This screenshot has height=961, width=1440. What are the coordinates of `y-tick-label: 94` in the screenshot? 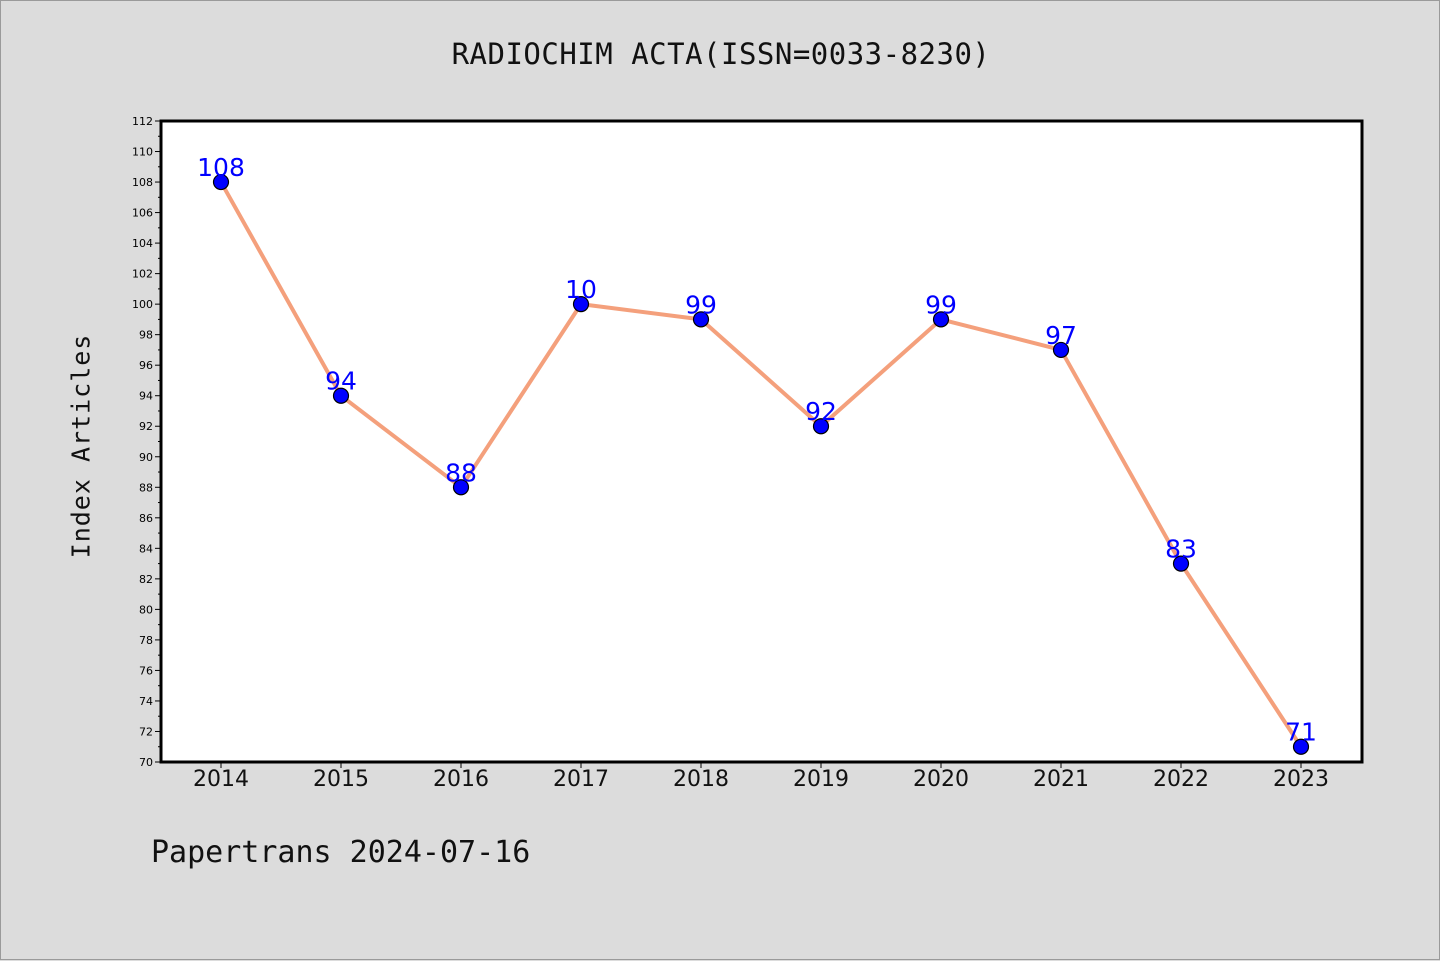 It's located at (146, 396).